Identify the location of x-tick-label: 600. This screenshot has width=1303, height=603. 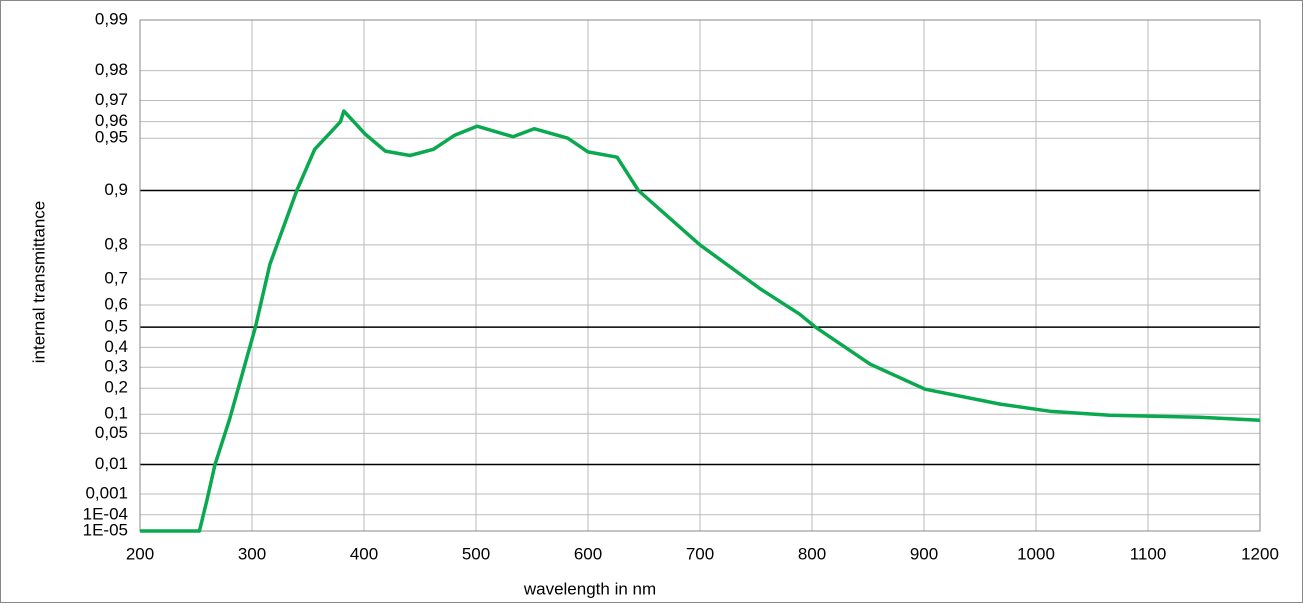
(588, 553).